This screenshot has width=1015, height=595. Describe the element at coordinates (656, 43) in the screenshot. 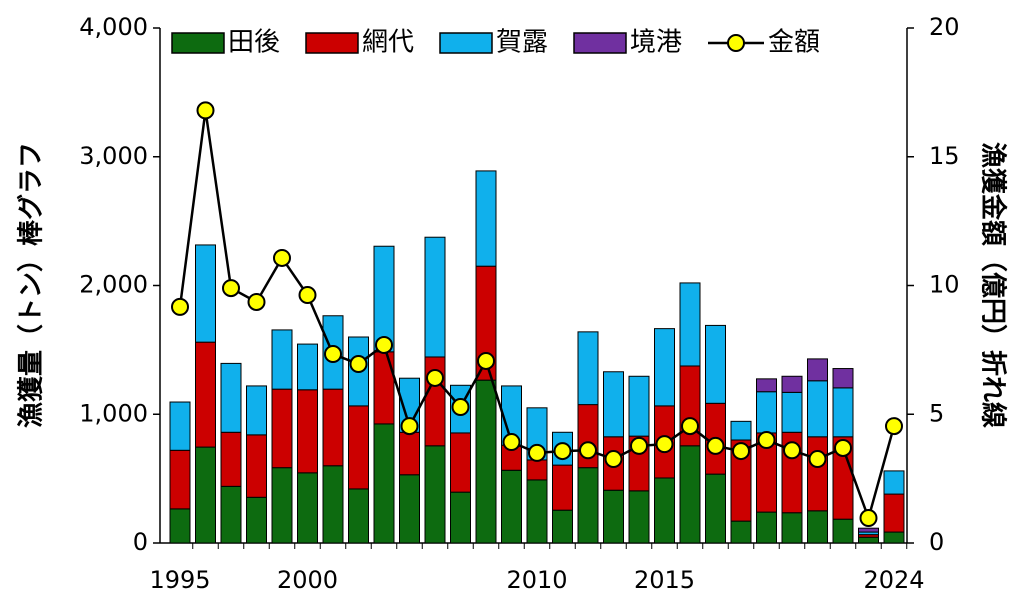

I see `legend-label: 境港` at that location.